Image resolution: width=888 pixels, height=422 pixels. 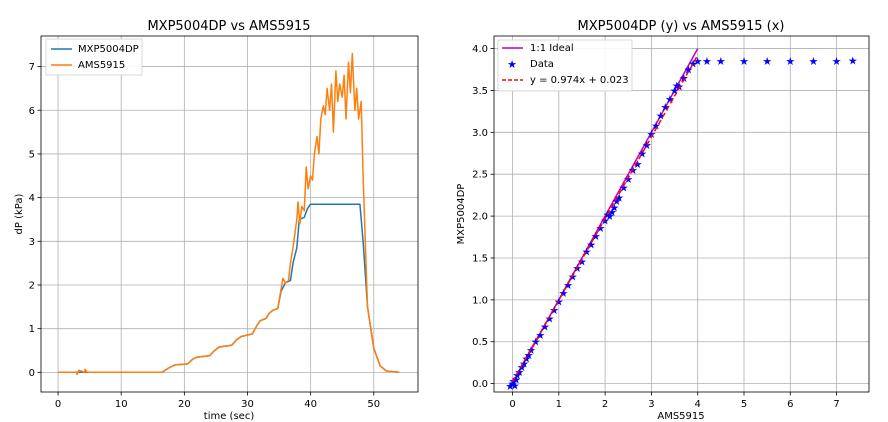 I want to click on x-tick-label: 5, so click(x=744, y=404).